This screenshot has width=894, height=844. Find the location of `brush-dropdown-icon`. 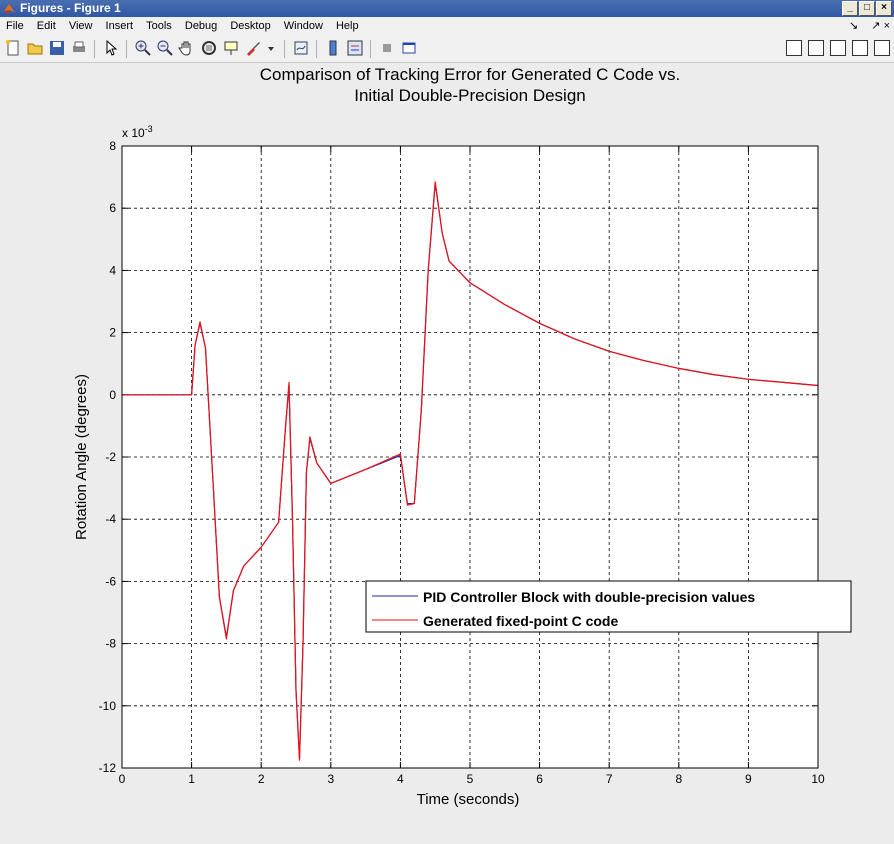

brush-dropdown-icon is located at coordinates (271, 48).